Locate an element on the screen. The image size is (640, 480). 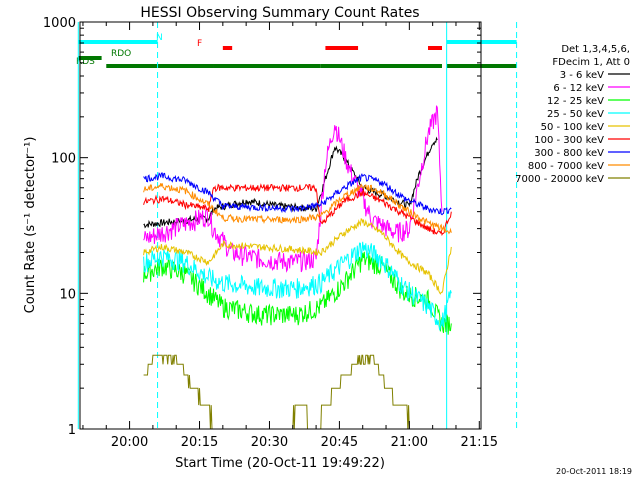
legend-label-3: 25 - 50 keV is located at coordinates (575, 114).